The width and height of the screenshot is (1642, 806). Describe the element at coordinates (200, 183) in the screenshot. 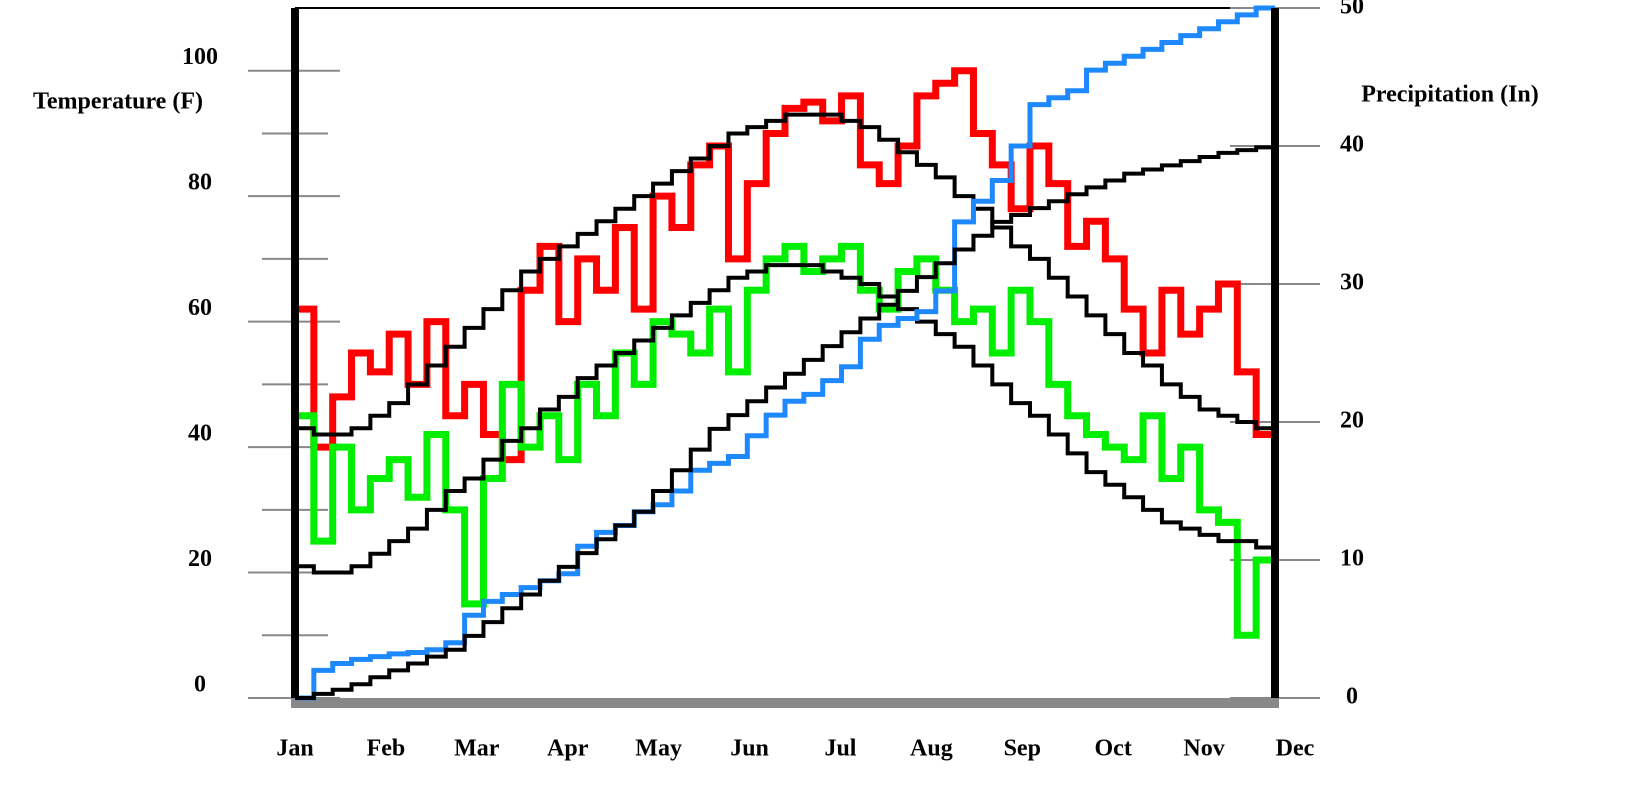

I see `y-tick-label: 80` at that location.